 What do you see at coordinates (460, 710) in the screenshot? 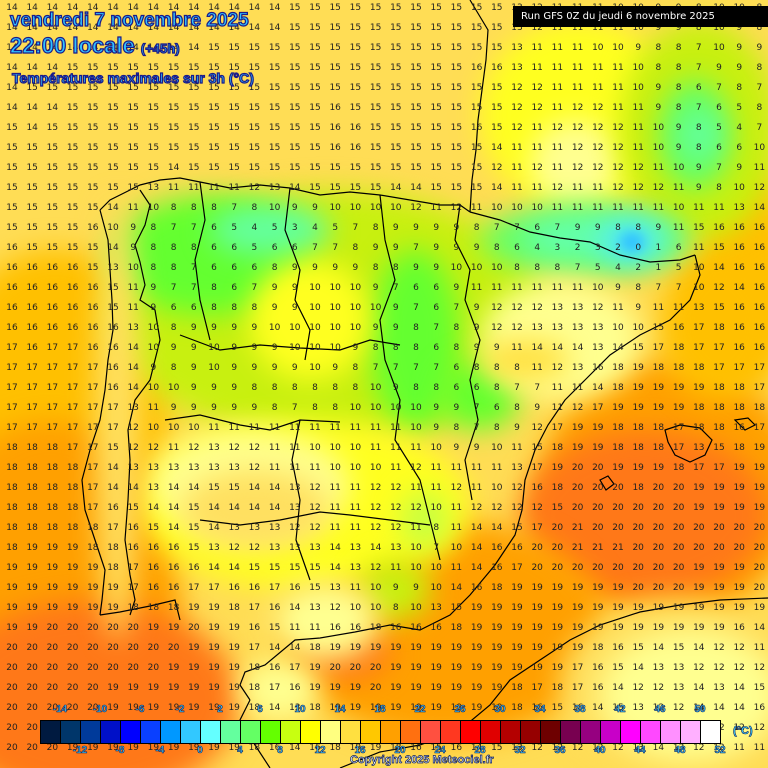
I see `legend-label: 26` at bounding box center [460, 710].